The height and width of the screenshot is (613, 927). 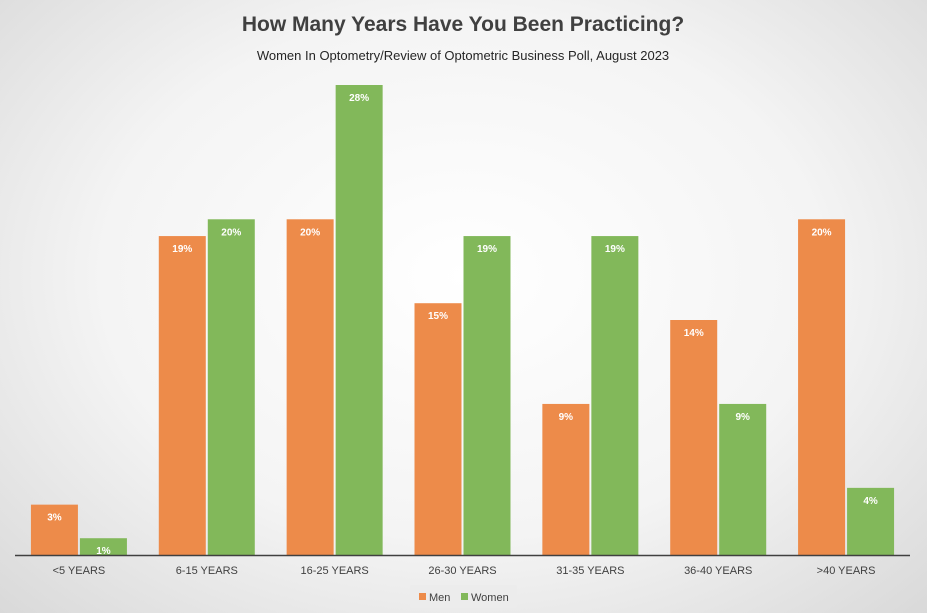 What do you see at coordinates (359, 98) in the screenshot?
I see `data-label-women-2: 28%` at bounding box center [359, 98].